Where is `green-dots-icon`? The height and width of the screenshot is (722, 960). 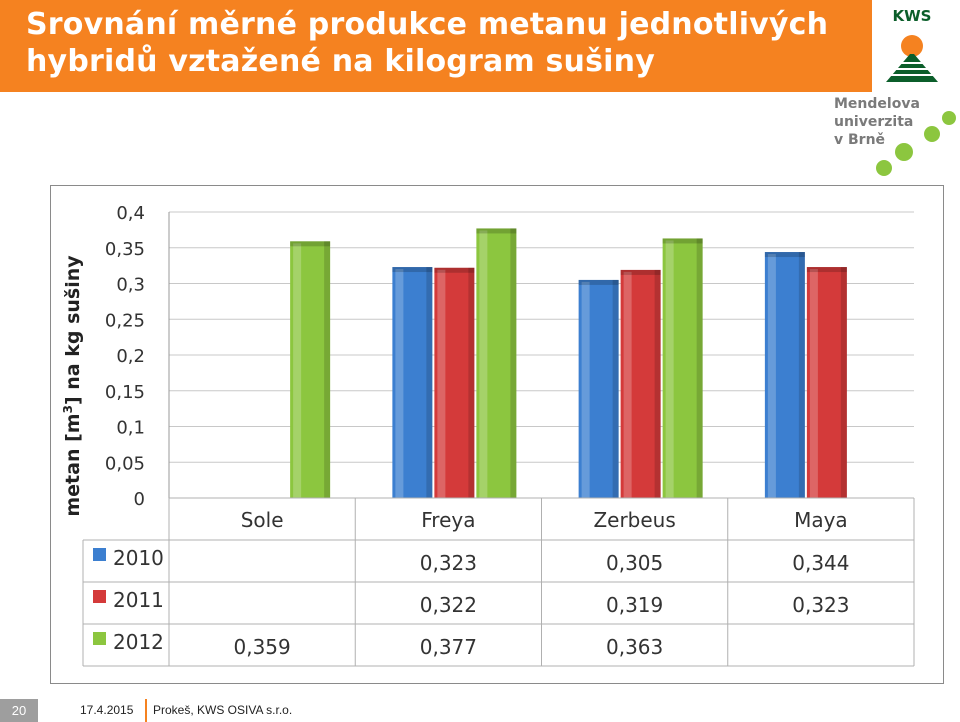
green-dots-icon is located at coordinates (916, 143).